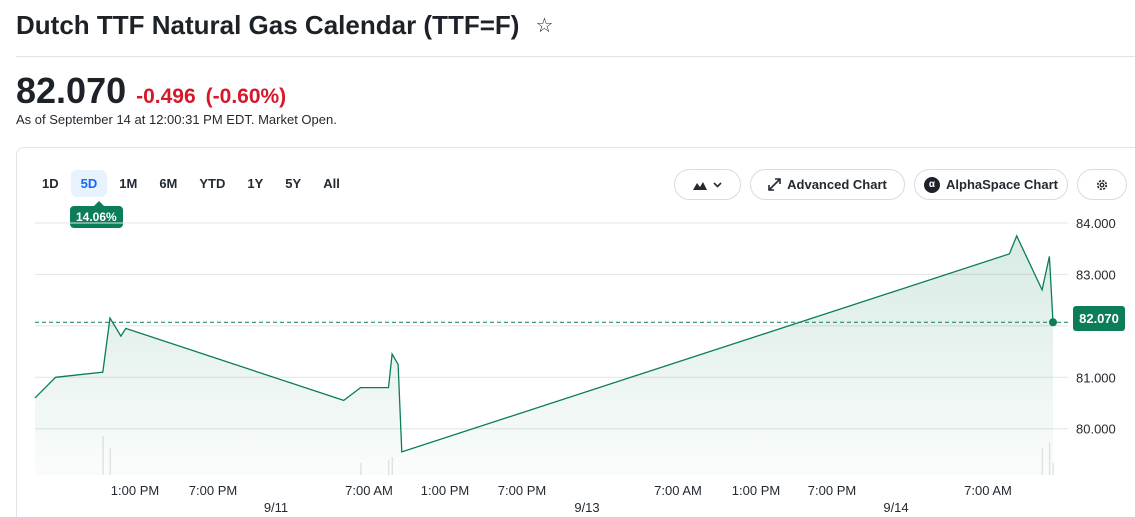  What do you see at coordinates (212, 183) in the screenshot?
I see `range-tab-ytd: YTD` at bounding box center [212, 183].